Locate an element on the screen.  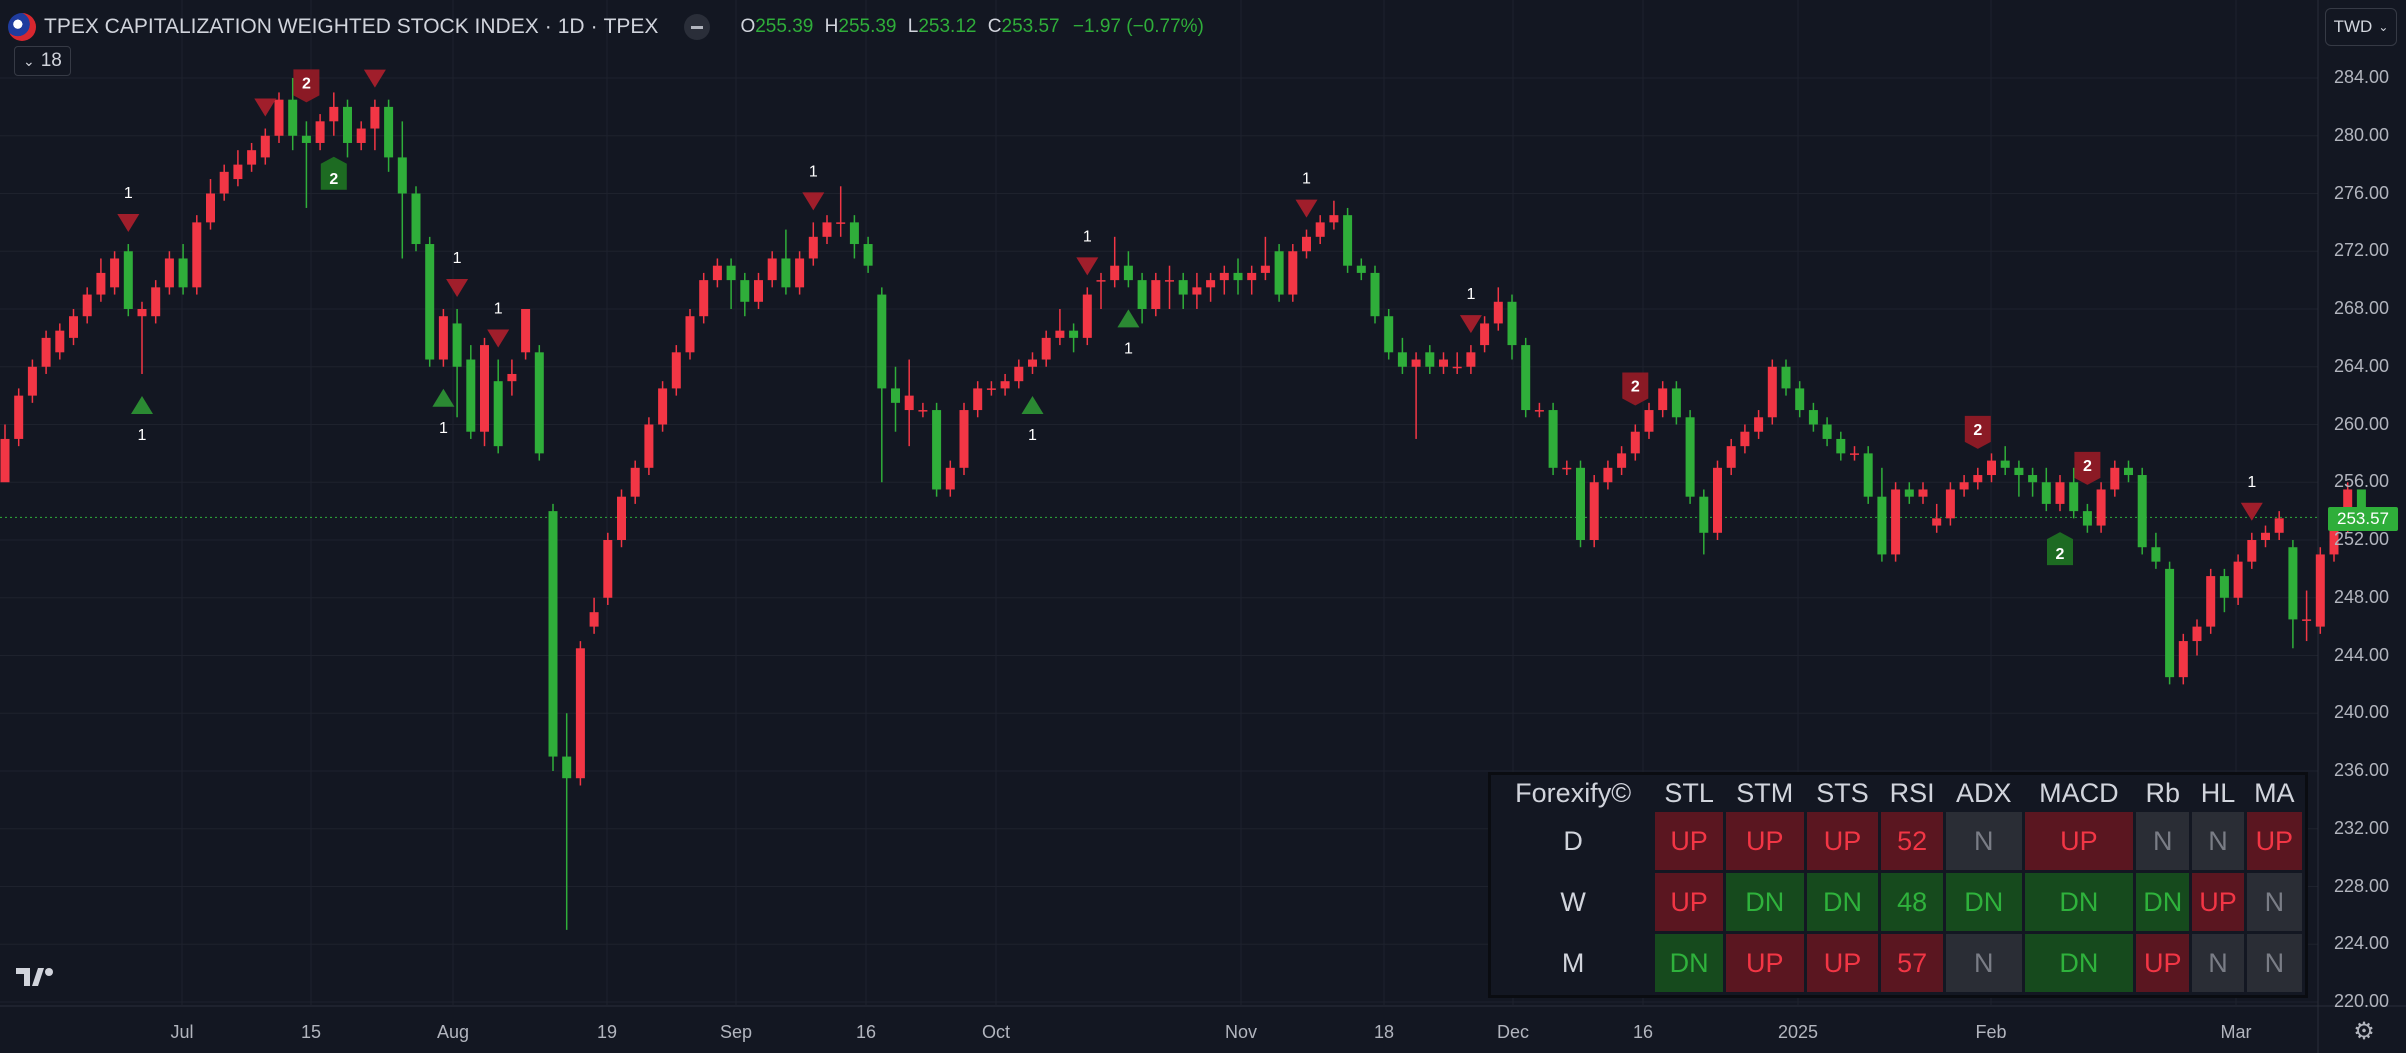
high-value: 255.39 is located at coordinates (867, 26).